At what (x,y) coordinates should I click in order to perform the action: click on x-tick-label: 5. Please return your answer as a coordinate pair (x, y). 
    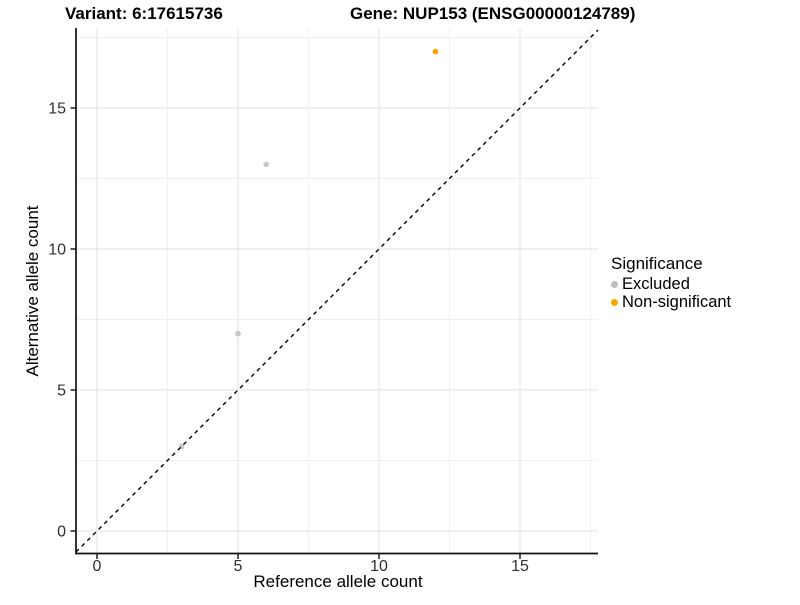
    Looking at the image, I should click on (238, 566).